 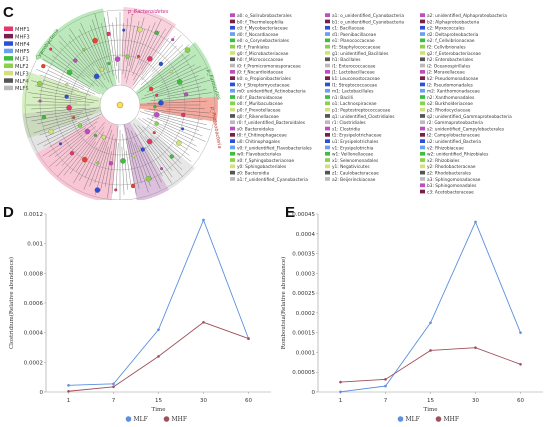 I want to click on y-axis-label: Clostridium(Relative abundance), so click(x=11, y=303).